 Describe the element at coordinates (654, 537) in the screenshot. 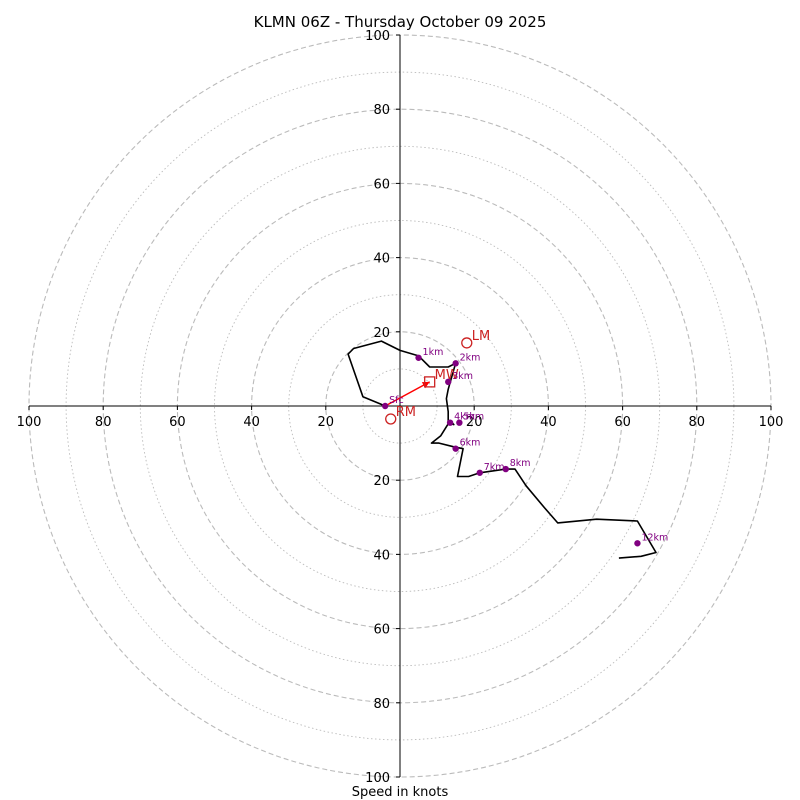

I see `height-label-12km: 12km` at that location.